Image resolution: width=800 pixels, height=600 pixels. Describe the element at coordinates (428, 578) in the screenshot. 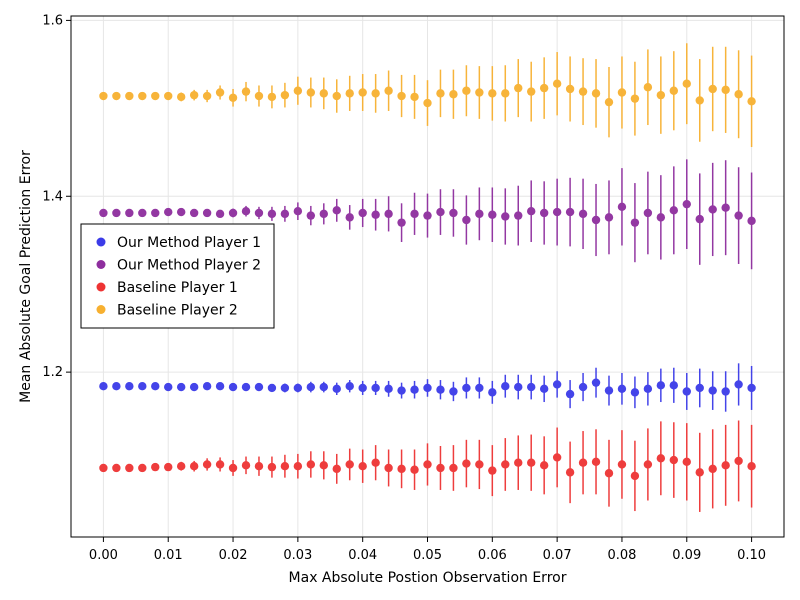

I see `x-axis-label: Max Absolute Postion Observation Error` at that location.